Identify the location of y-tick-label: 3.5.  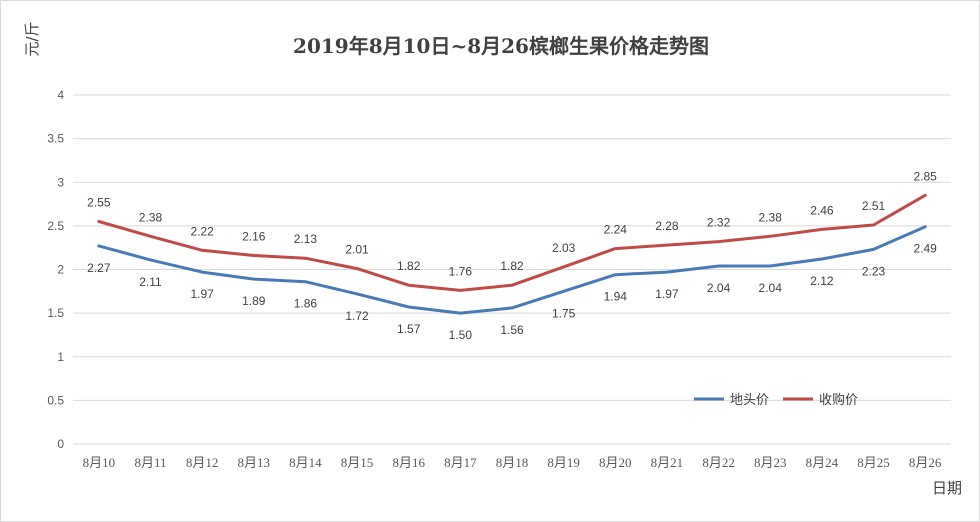
(55, 139).